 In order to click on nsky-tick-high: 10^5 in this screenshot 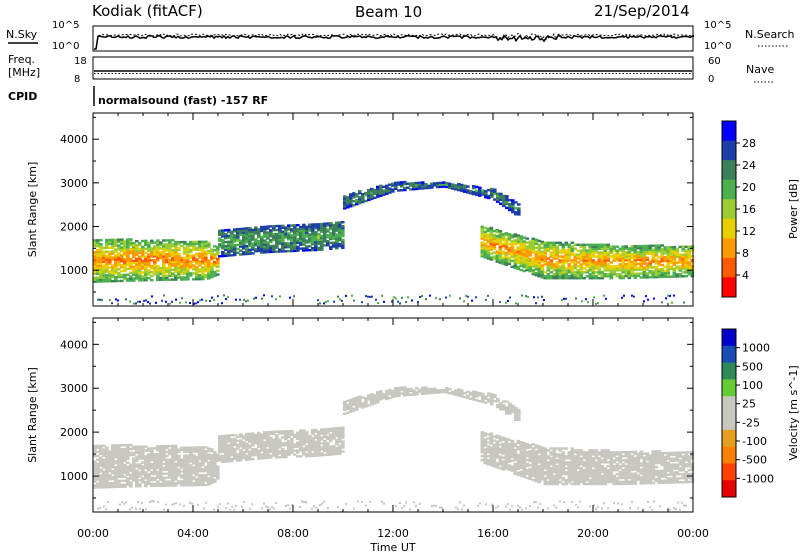, I will do `click(65, 25)`.